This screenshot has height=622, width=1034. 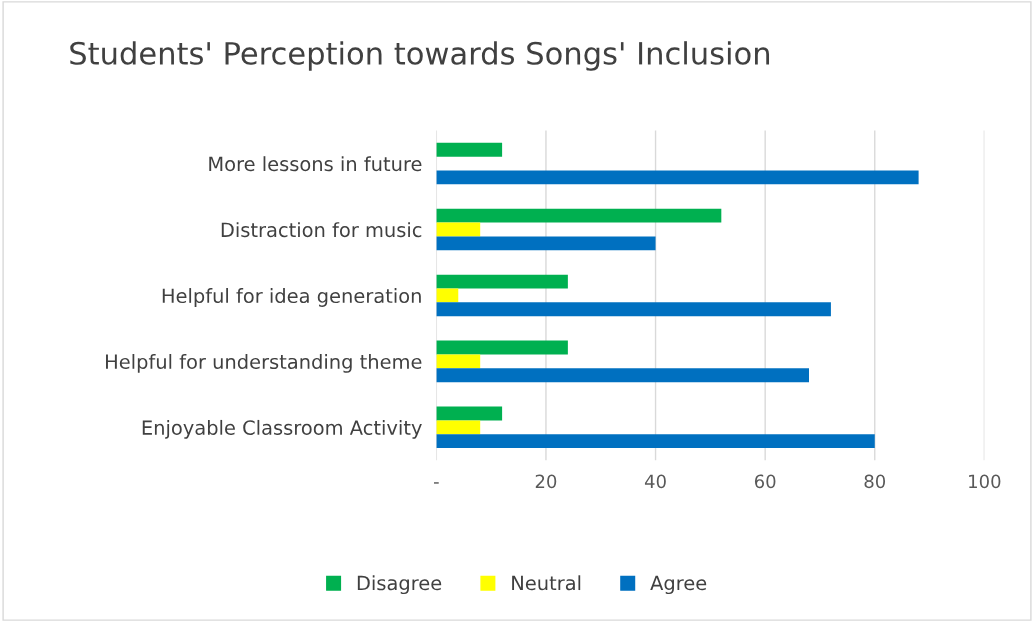 I want to click on y-tick-label: Helpful for idea generation, so click(x=291, y=297).